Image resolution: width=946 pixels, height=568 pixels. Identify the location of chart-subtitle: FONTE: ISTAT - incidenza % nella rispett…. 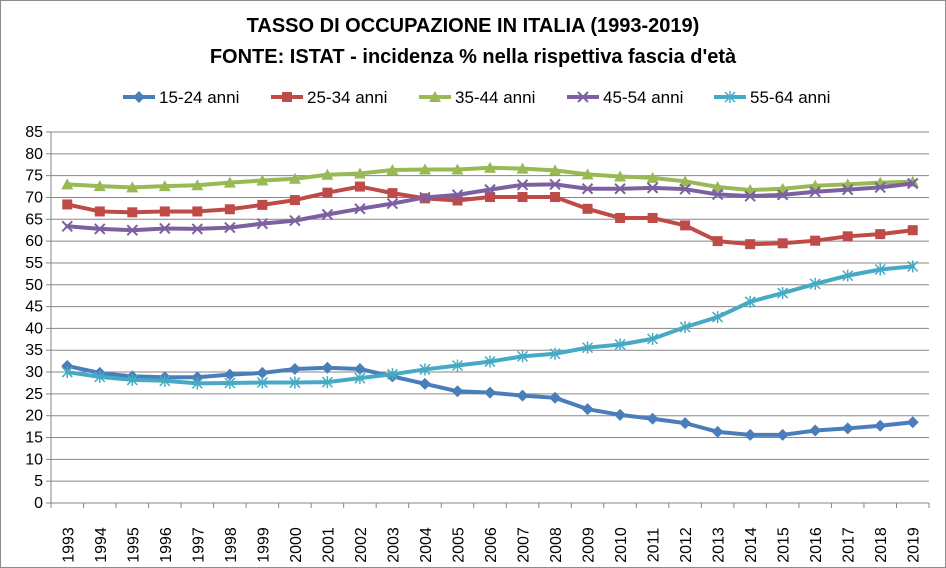
(473, 57).